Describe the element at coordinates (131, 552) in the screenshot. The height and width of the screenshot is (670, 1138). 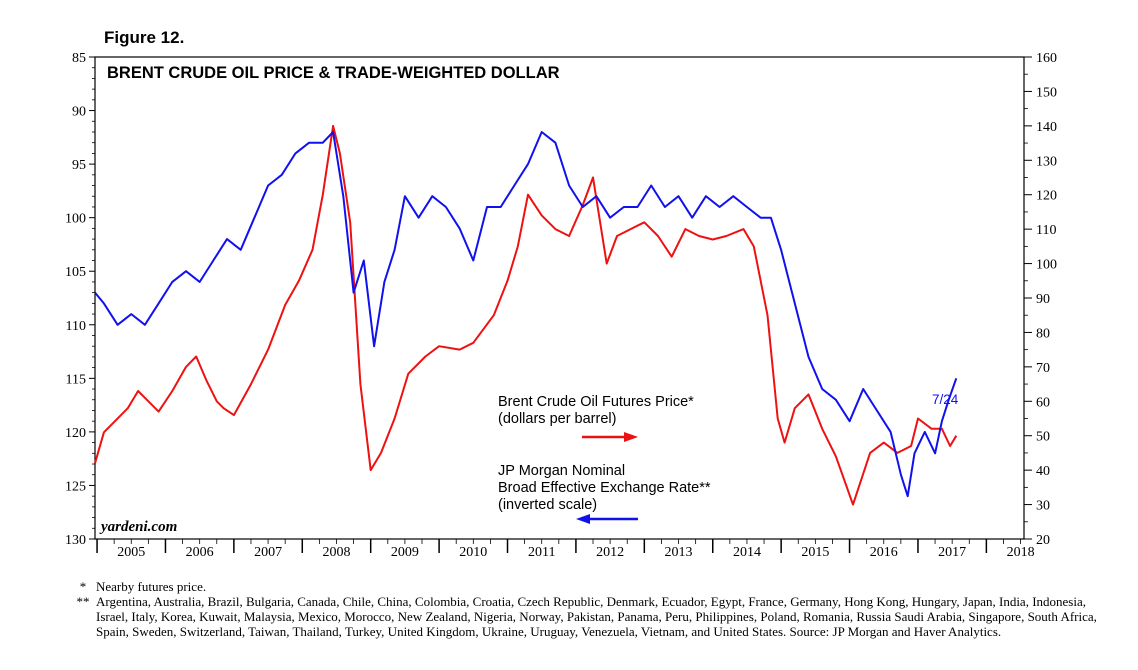
I see `year-label: 2005` at that location.